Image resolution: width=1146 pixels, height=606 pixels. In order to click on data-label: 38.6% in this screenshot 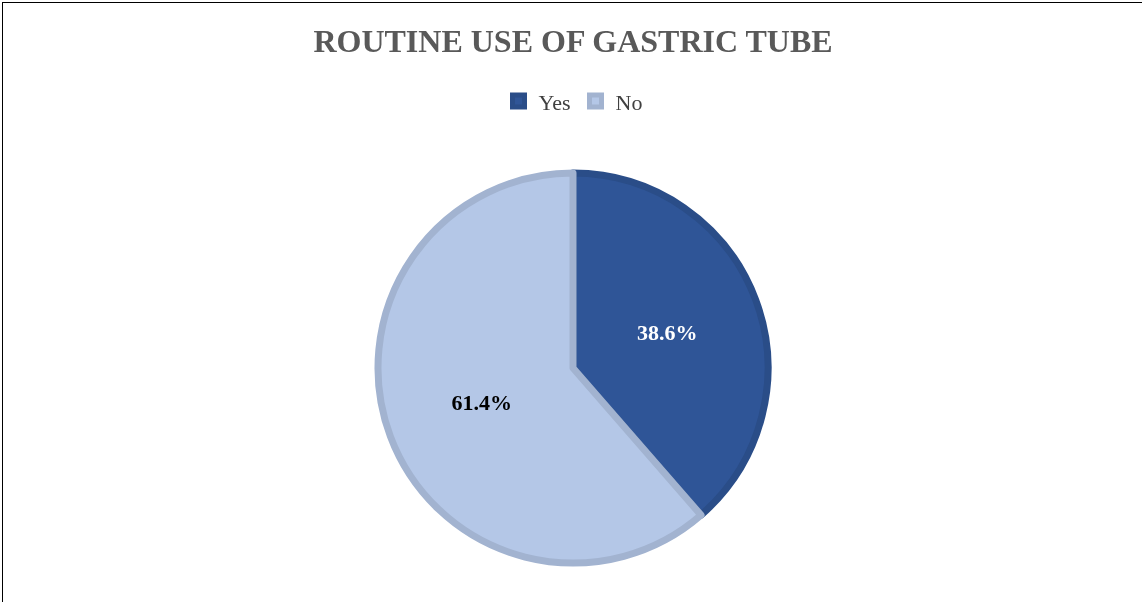, I will do `click(667, 333)`.